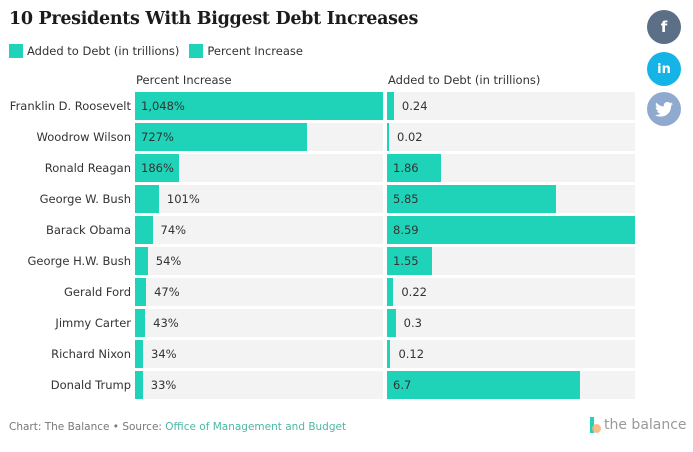 This screenshot has width=693, height=452. Describe the element at coordinates (183, 199) in the screenshot. I see `percent-value-label: 101%` at that location.